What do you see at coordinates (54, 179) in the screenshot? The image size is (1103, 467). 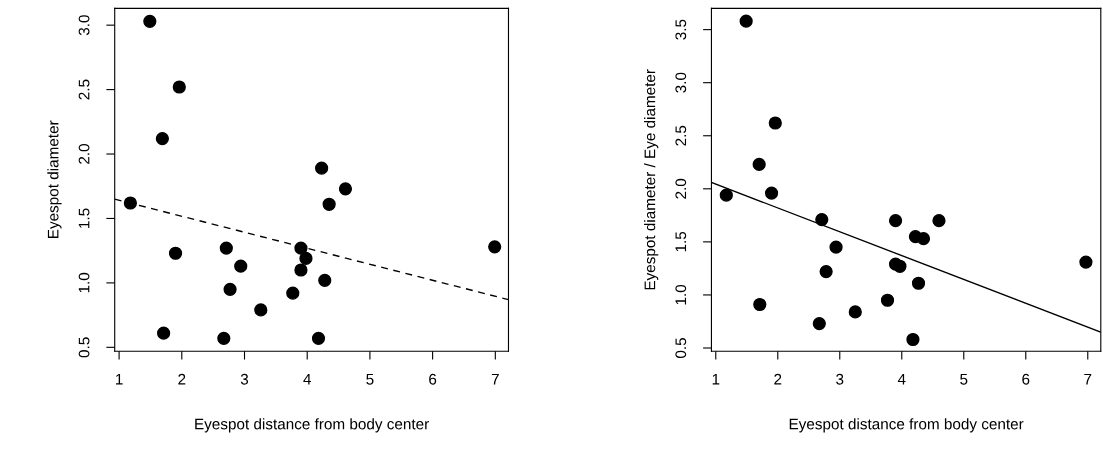 I see `y-axis-title: Eyespot diameter` at bounding box center [54, 179].